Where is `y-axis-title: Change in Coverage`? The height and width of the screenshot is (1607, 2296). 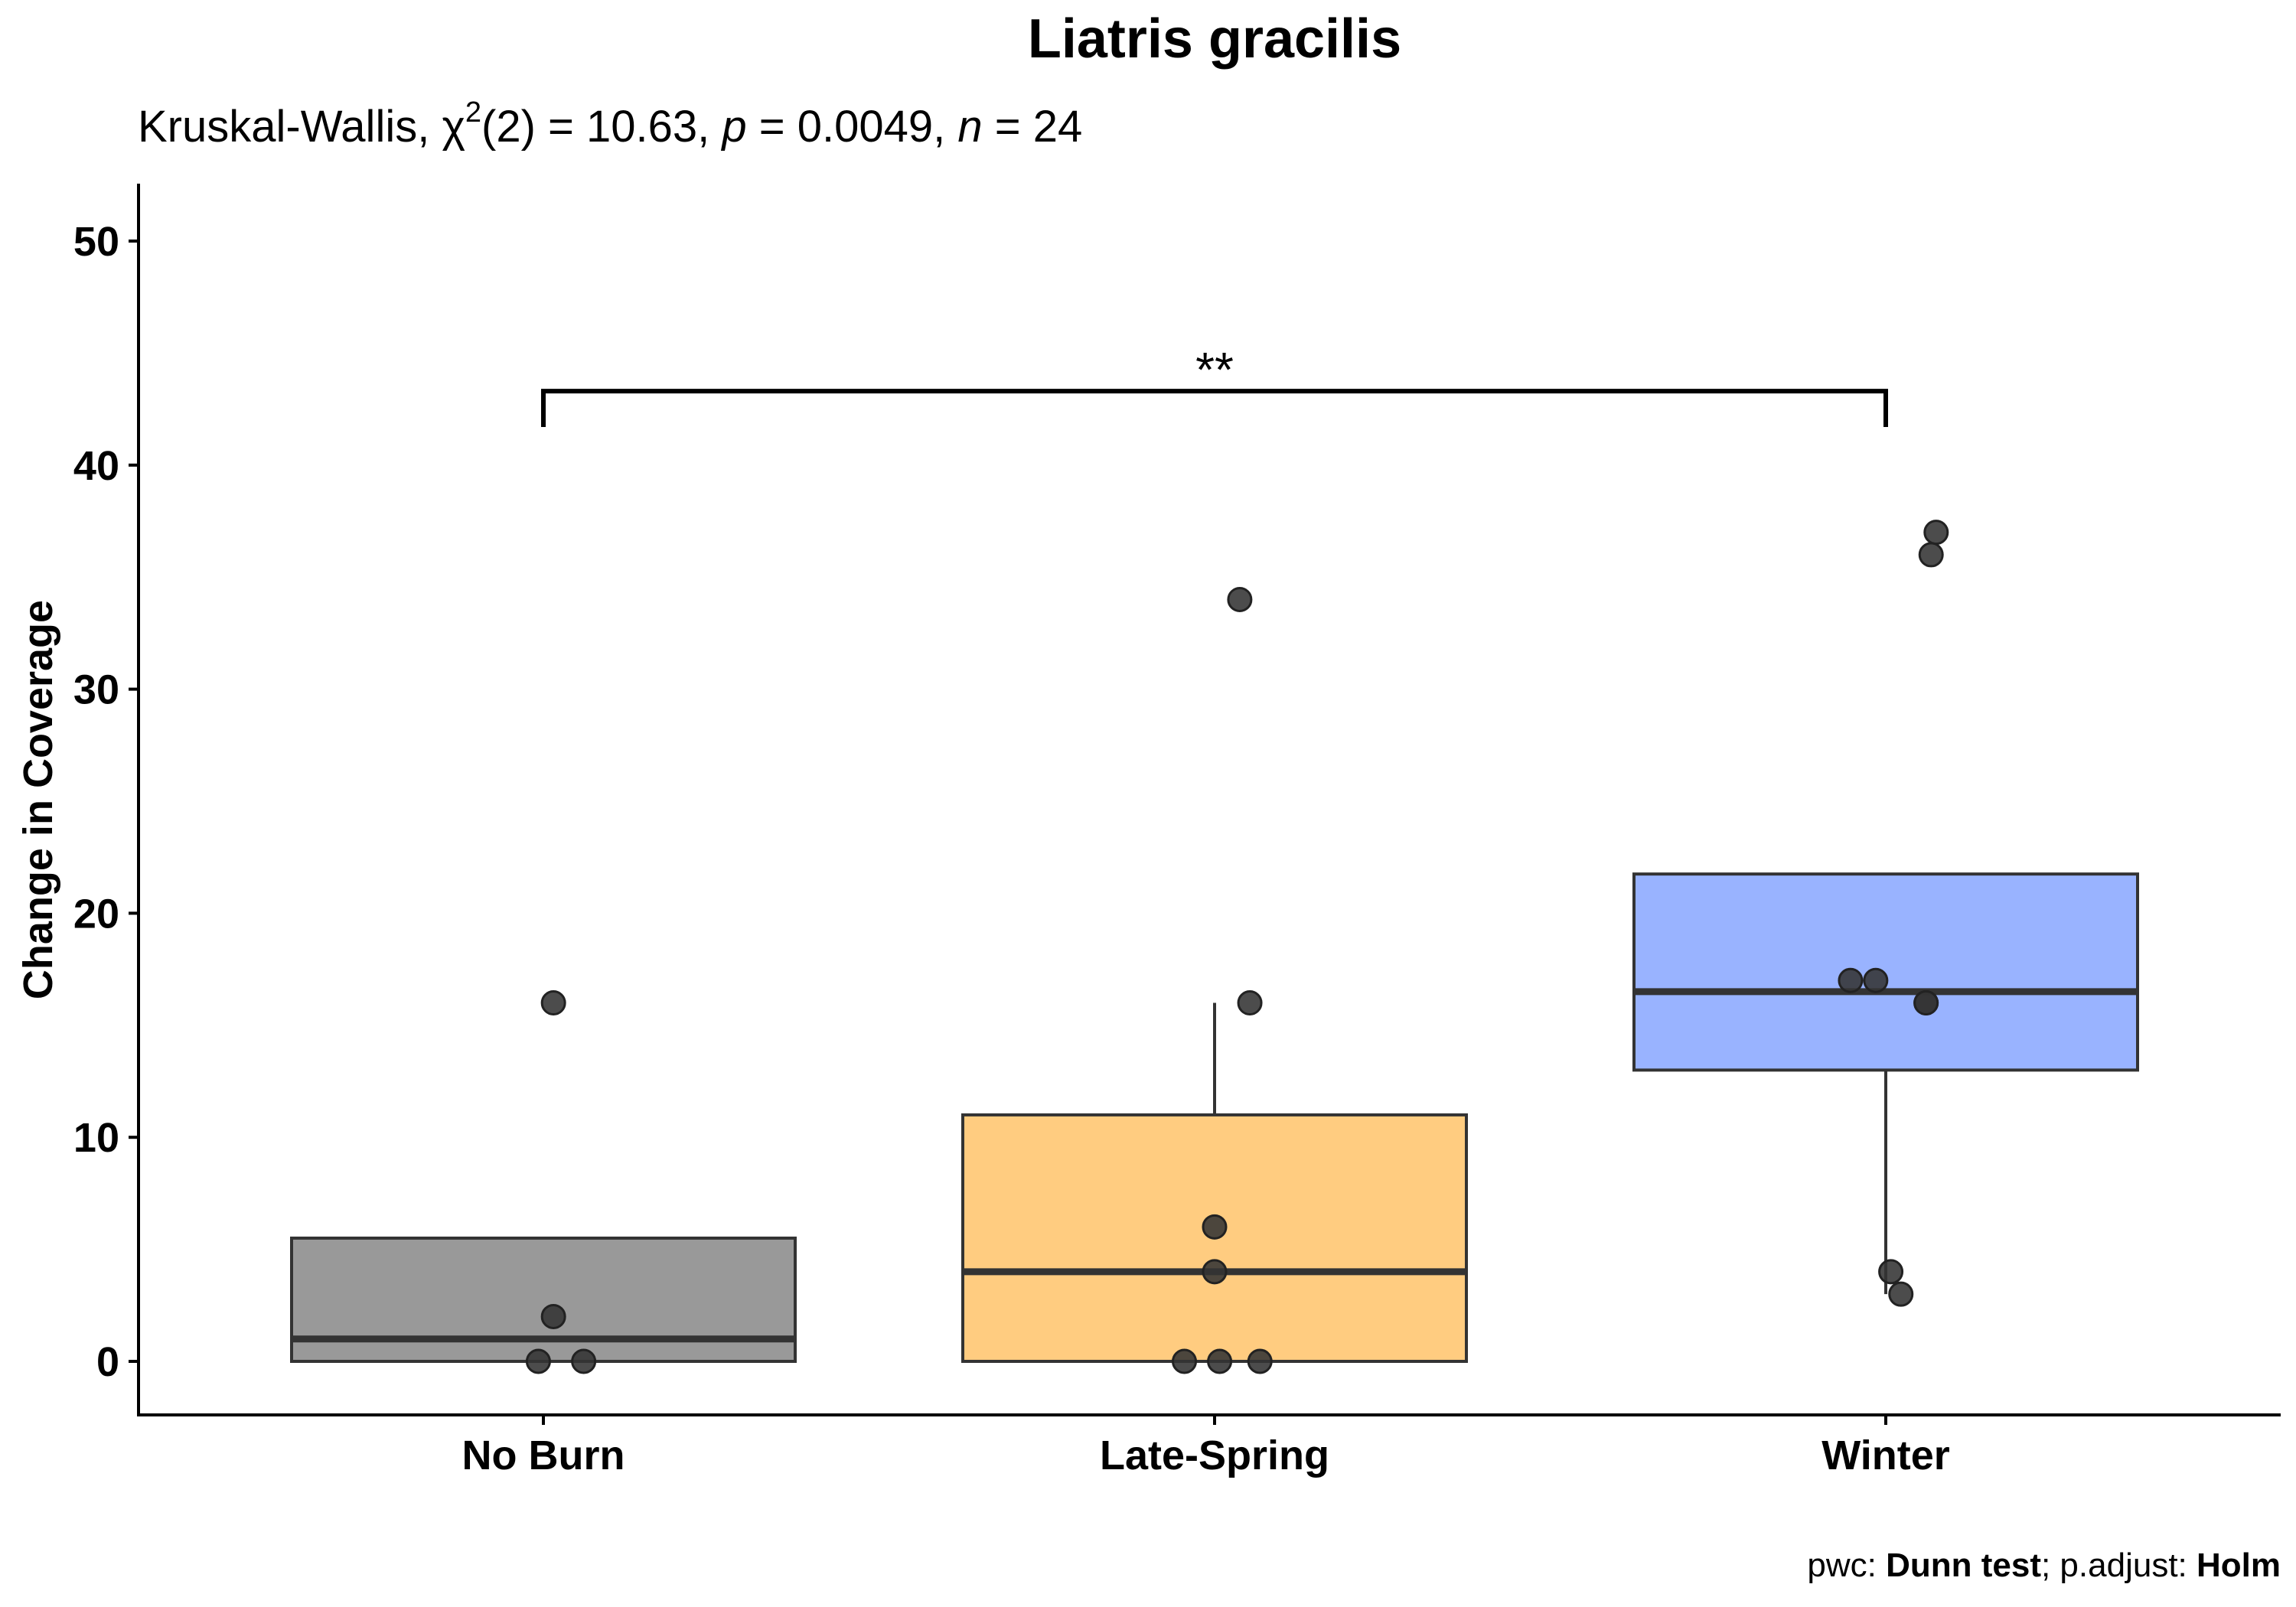 y-axis-title: Change in Coverage is located at coordinates (38, 799).